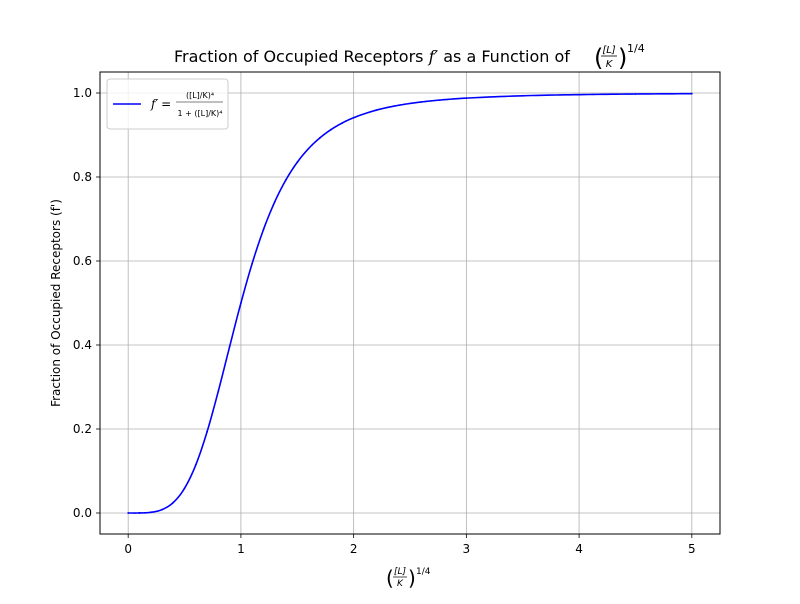 This screenshot has height=604, width=800. What do you see at coordinates (412, 578) in the screenshot?
I see `xlabel-rbracket: )` at bounding box center [412, 578].